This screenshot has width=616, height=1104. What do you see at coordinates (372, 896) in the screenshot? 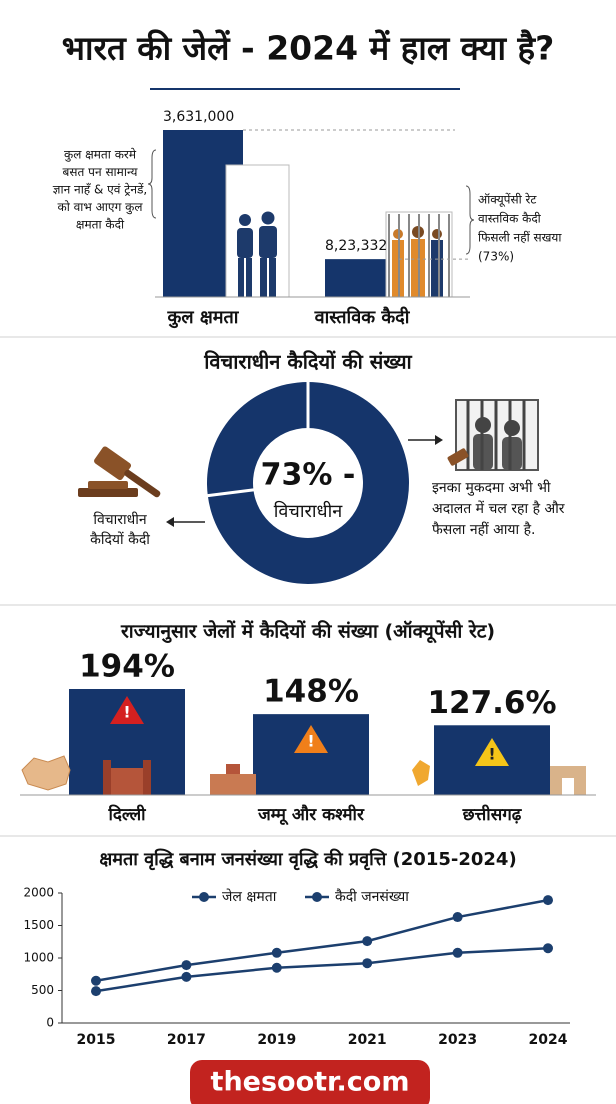
I see `legend-label: कैदी जनसंख्या` at bounding box center [372, 896].